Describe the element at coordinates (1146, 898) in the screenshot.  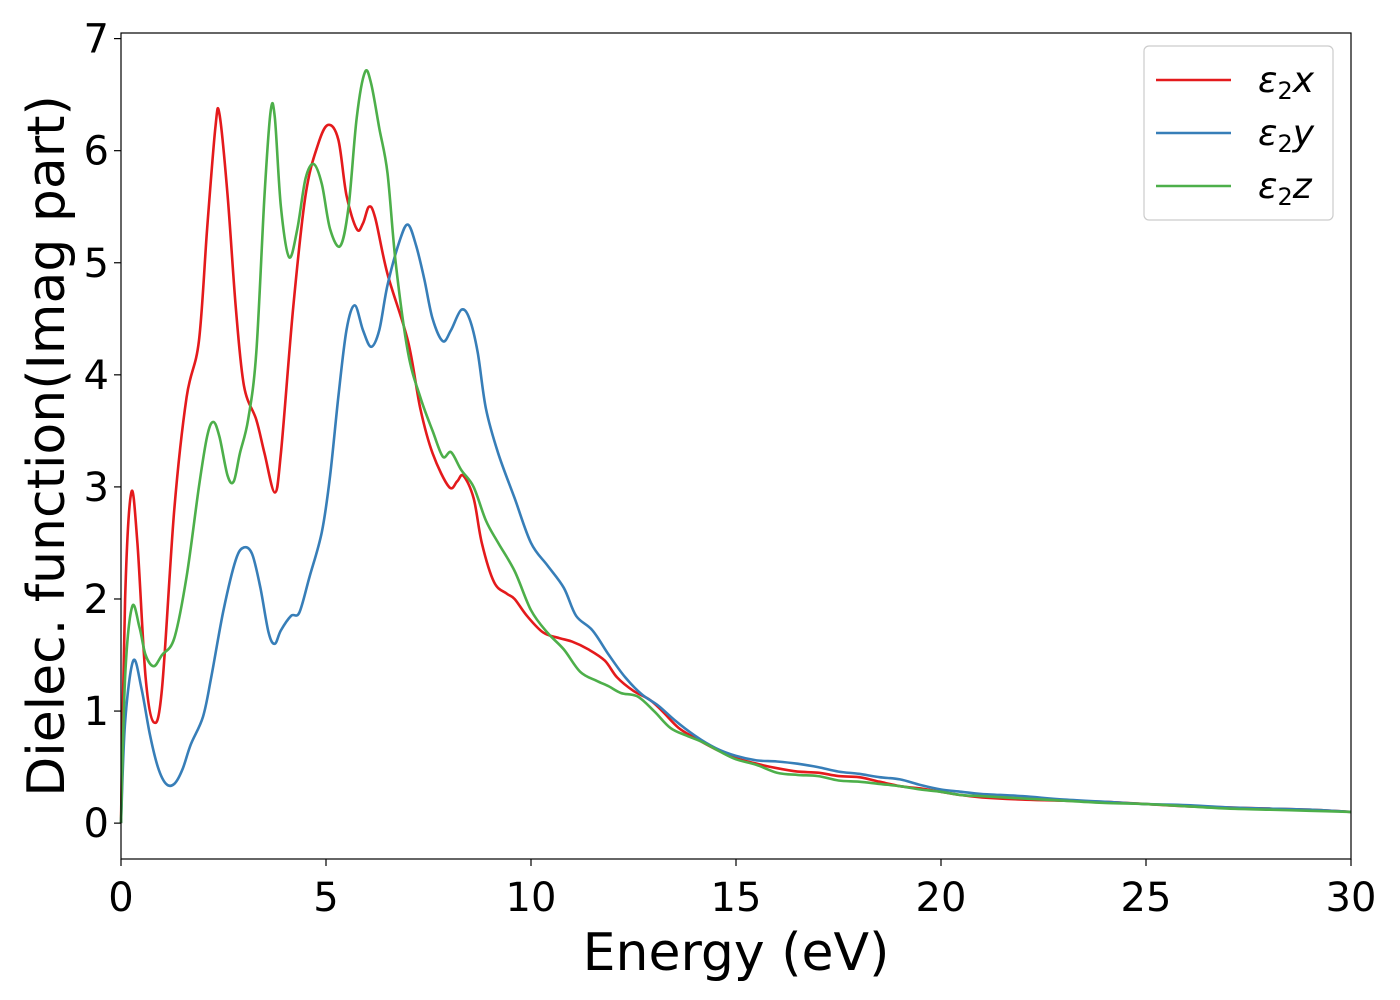
I see `x-tick-label: 25` at that location.